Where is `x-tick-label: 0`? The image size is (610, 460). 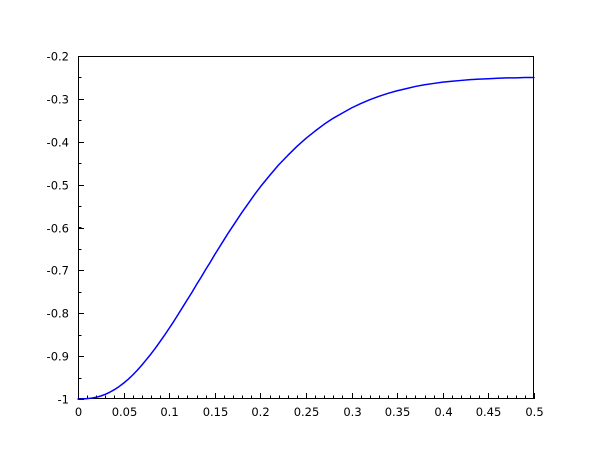
x-tick-label: 0 is located at coordinates (78, 412).